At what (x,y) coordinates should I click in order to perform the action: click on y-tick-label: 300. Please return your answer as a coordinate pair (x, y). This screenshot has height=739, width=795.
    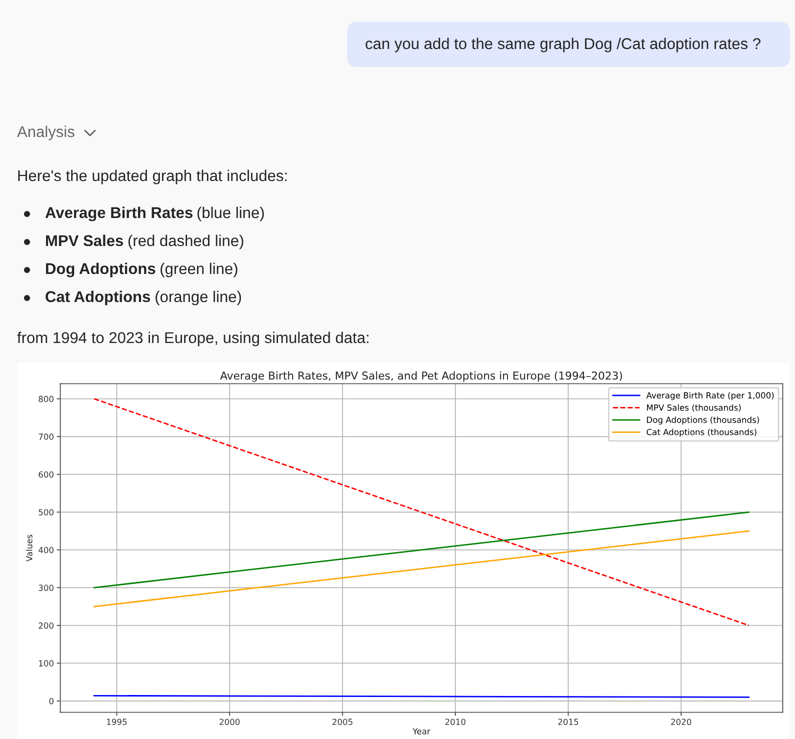
    Looking at the image, I should click on (46, 587).